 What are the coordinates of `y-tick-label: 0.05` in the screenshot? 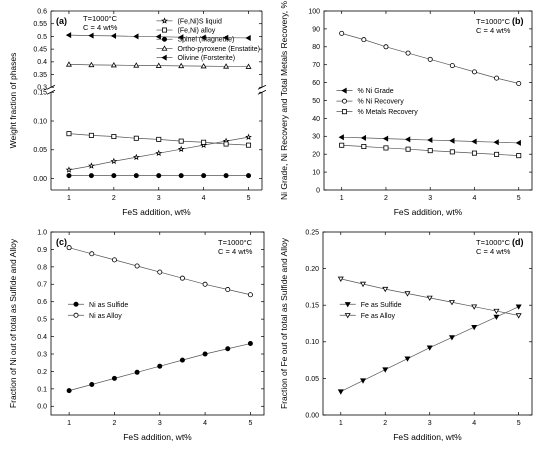 It's located at (40, 150).